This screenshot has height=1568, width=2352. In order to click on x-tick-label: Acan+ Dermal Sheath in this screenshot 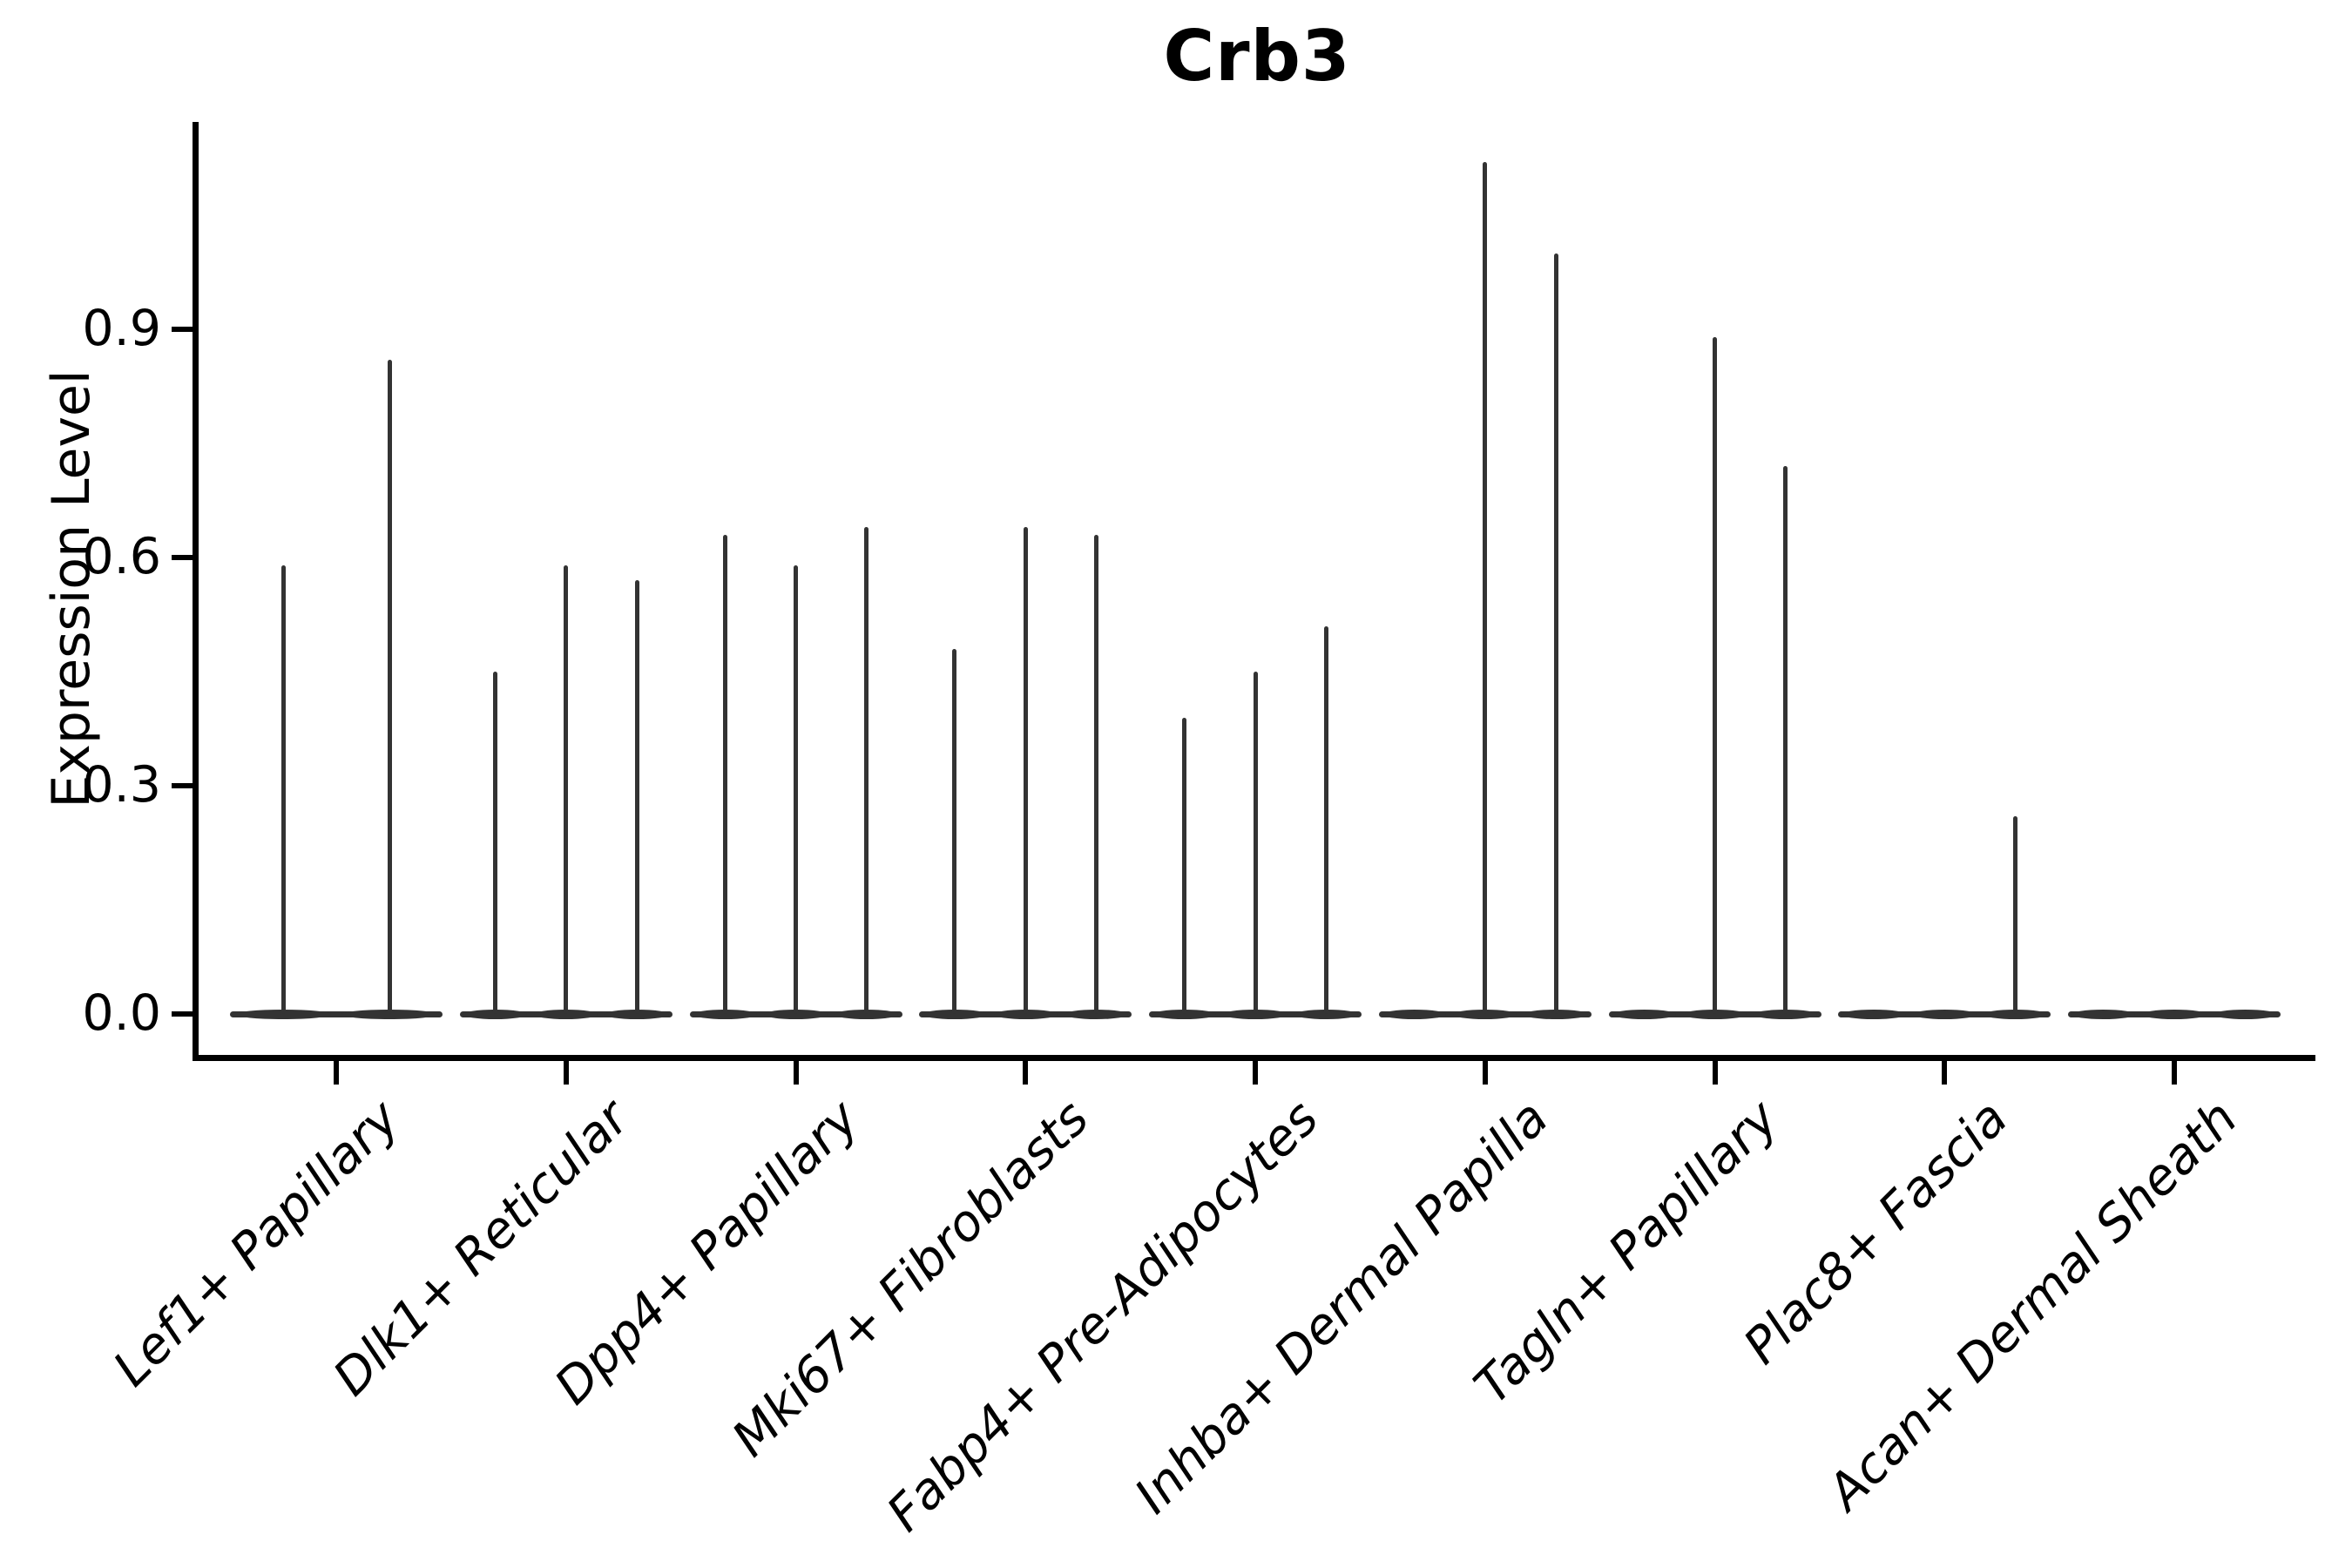, I will do `click(2032, 1305)`.